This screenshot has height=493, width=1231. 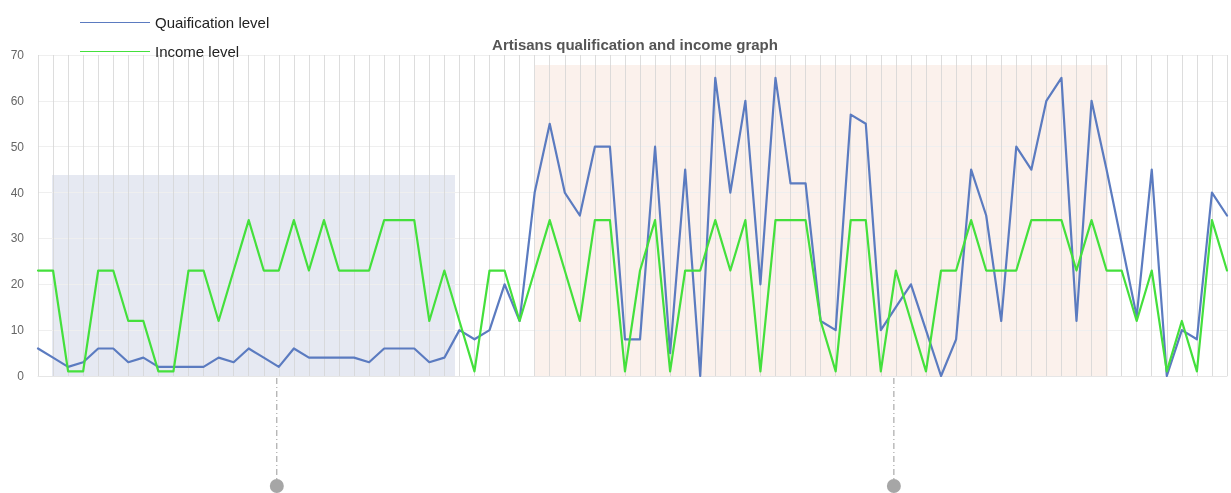 I want to click on y-tick-label: 60, so click(x=17, y=100).